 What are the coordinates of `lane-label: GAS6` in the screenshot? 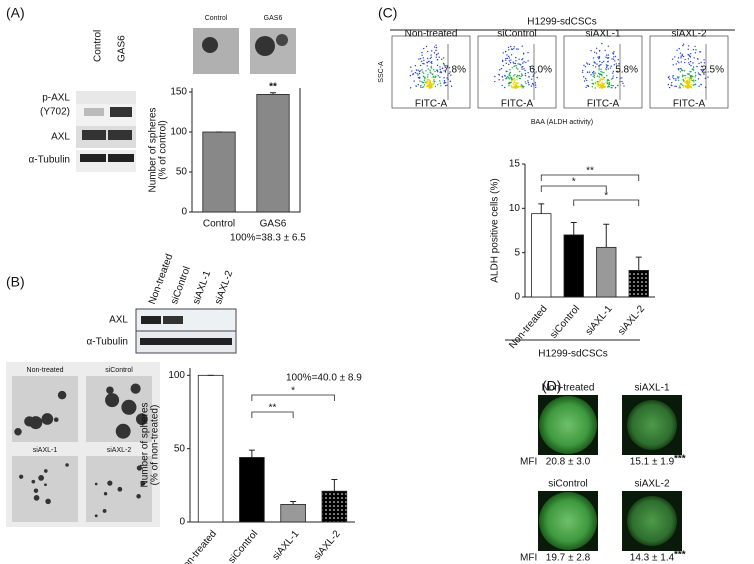 It's located at (122, 48).